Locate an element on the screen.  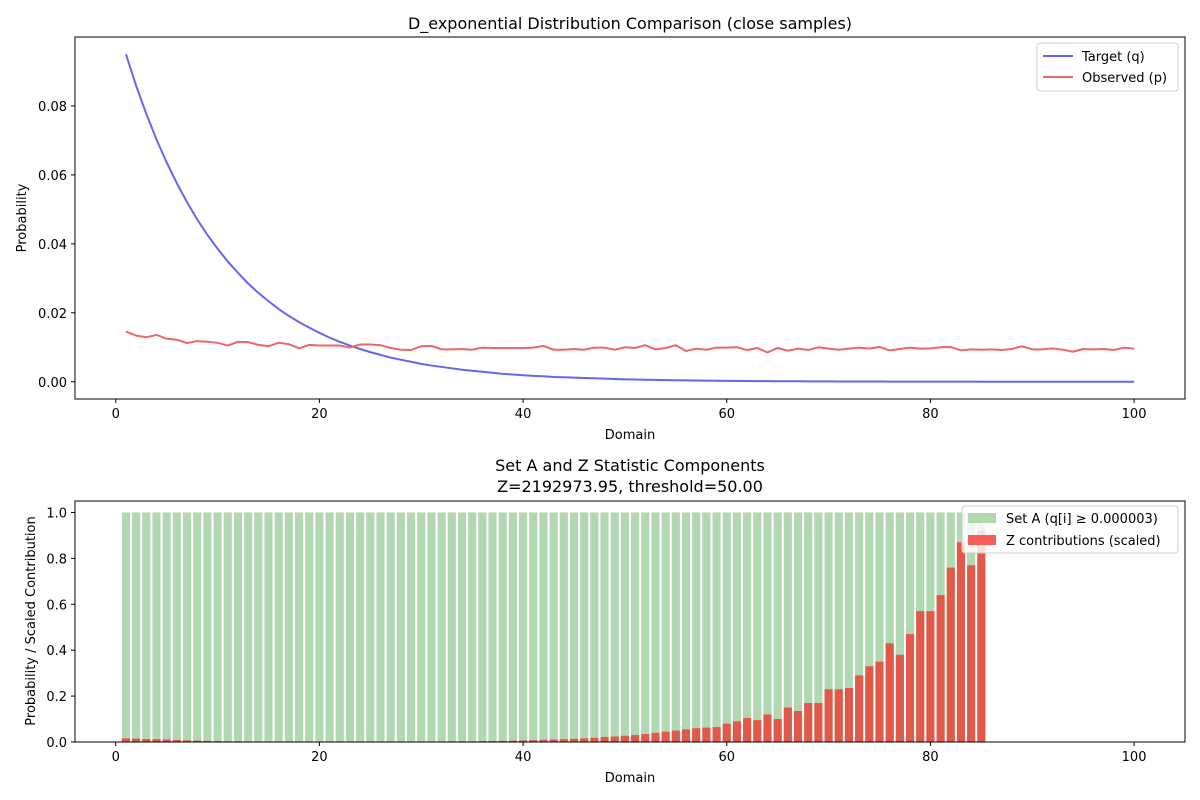
top-x-tick-label: 40 is located at coordinates (523, 414).